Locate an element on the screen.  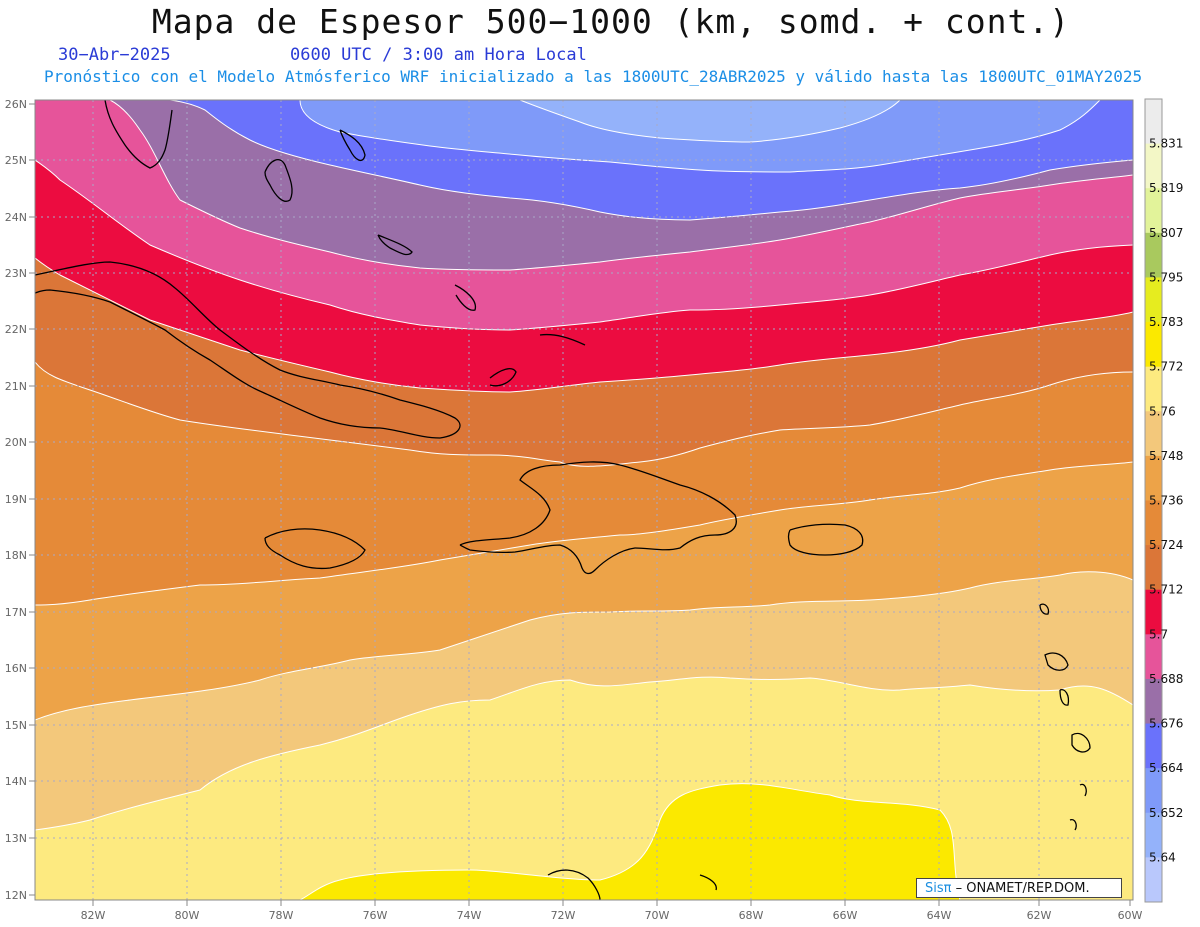
lat-label: 15N is located at coordinates (16, 725).